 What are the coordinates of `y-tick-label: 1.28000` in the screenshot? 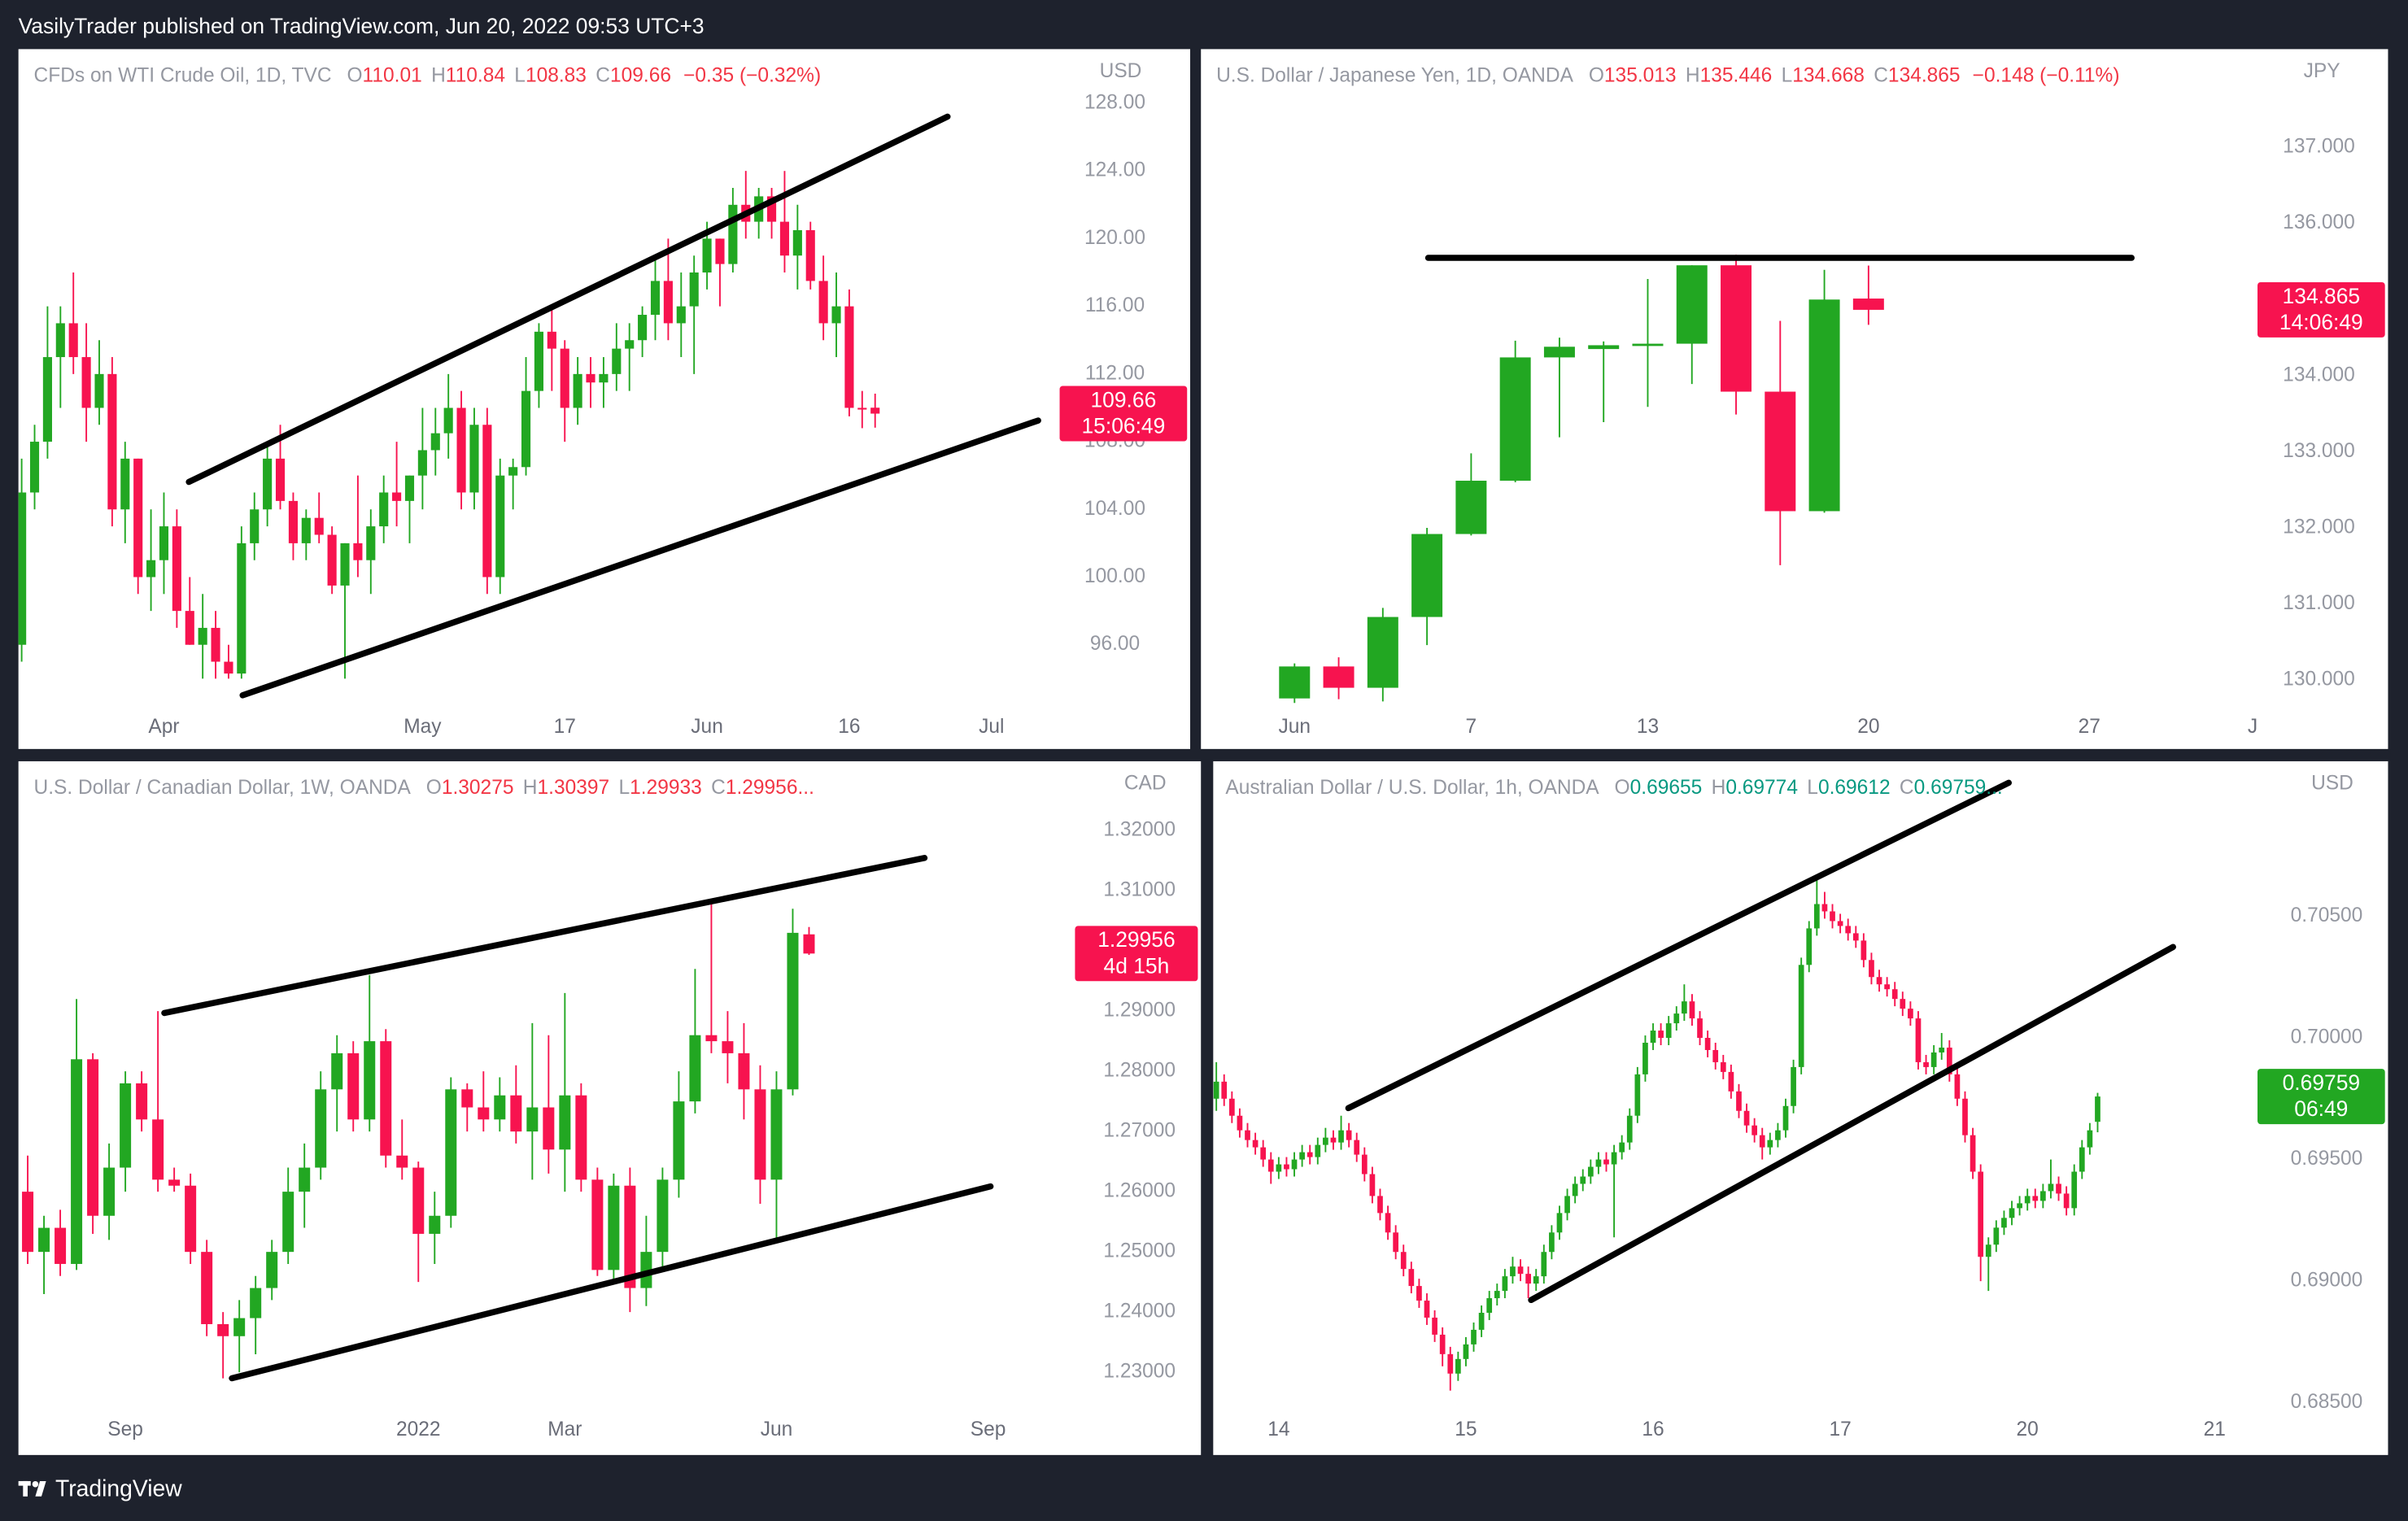 It's located at (1139, 1071).